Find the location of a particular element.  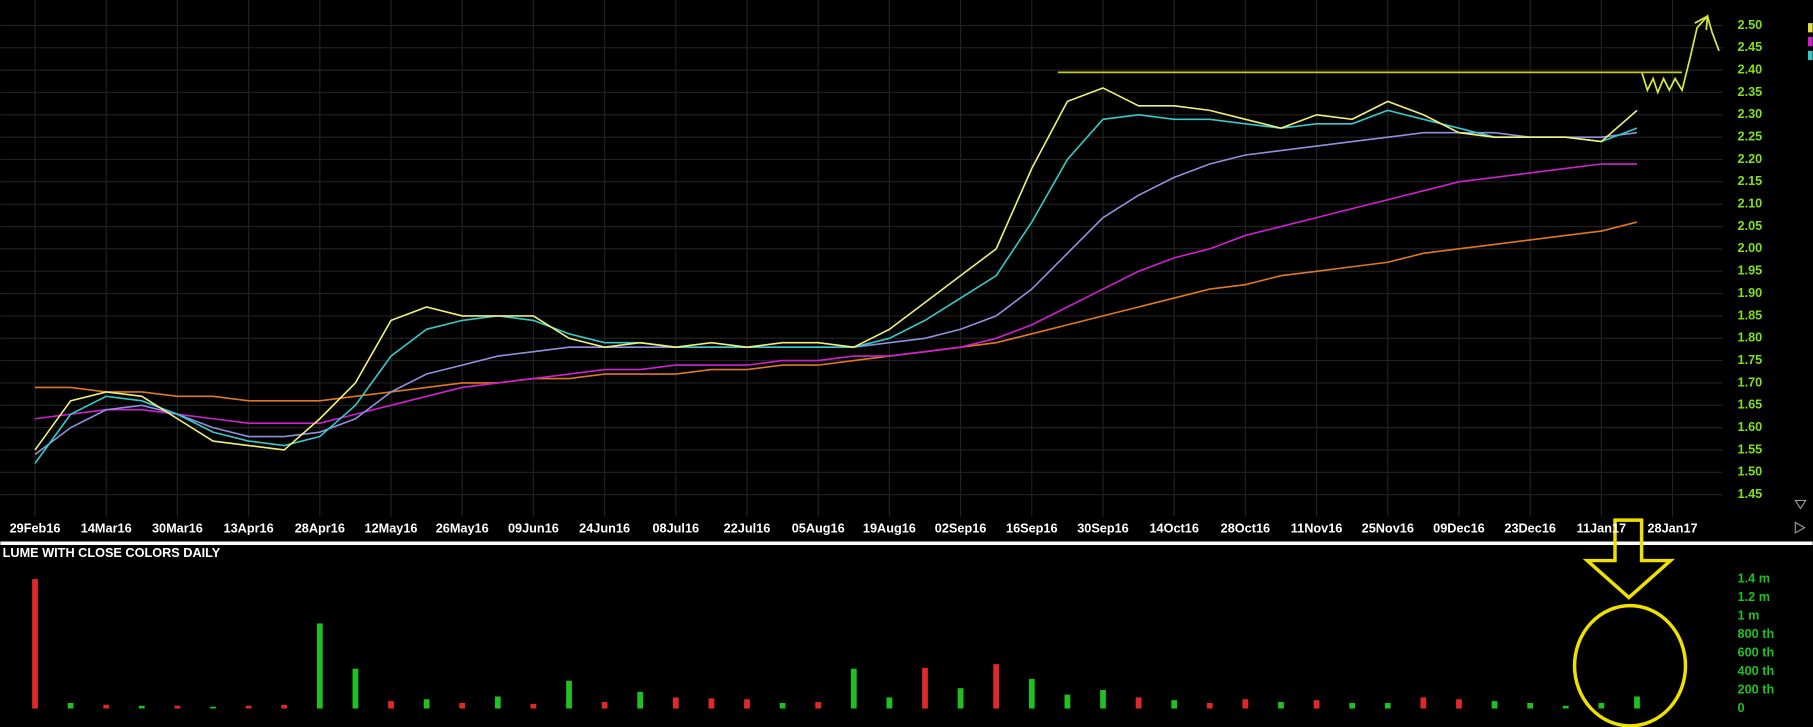

y-tick-label: 1.45 is located at coordinates (1750, 493).